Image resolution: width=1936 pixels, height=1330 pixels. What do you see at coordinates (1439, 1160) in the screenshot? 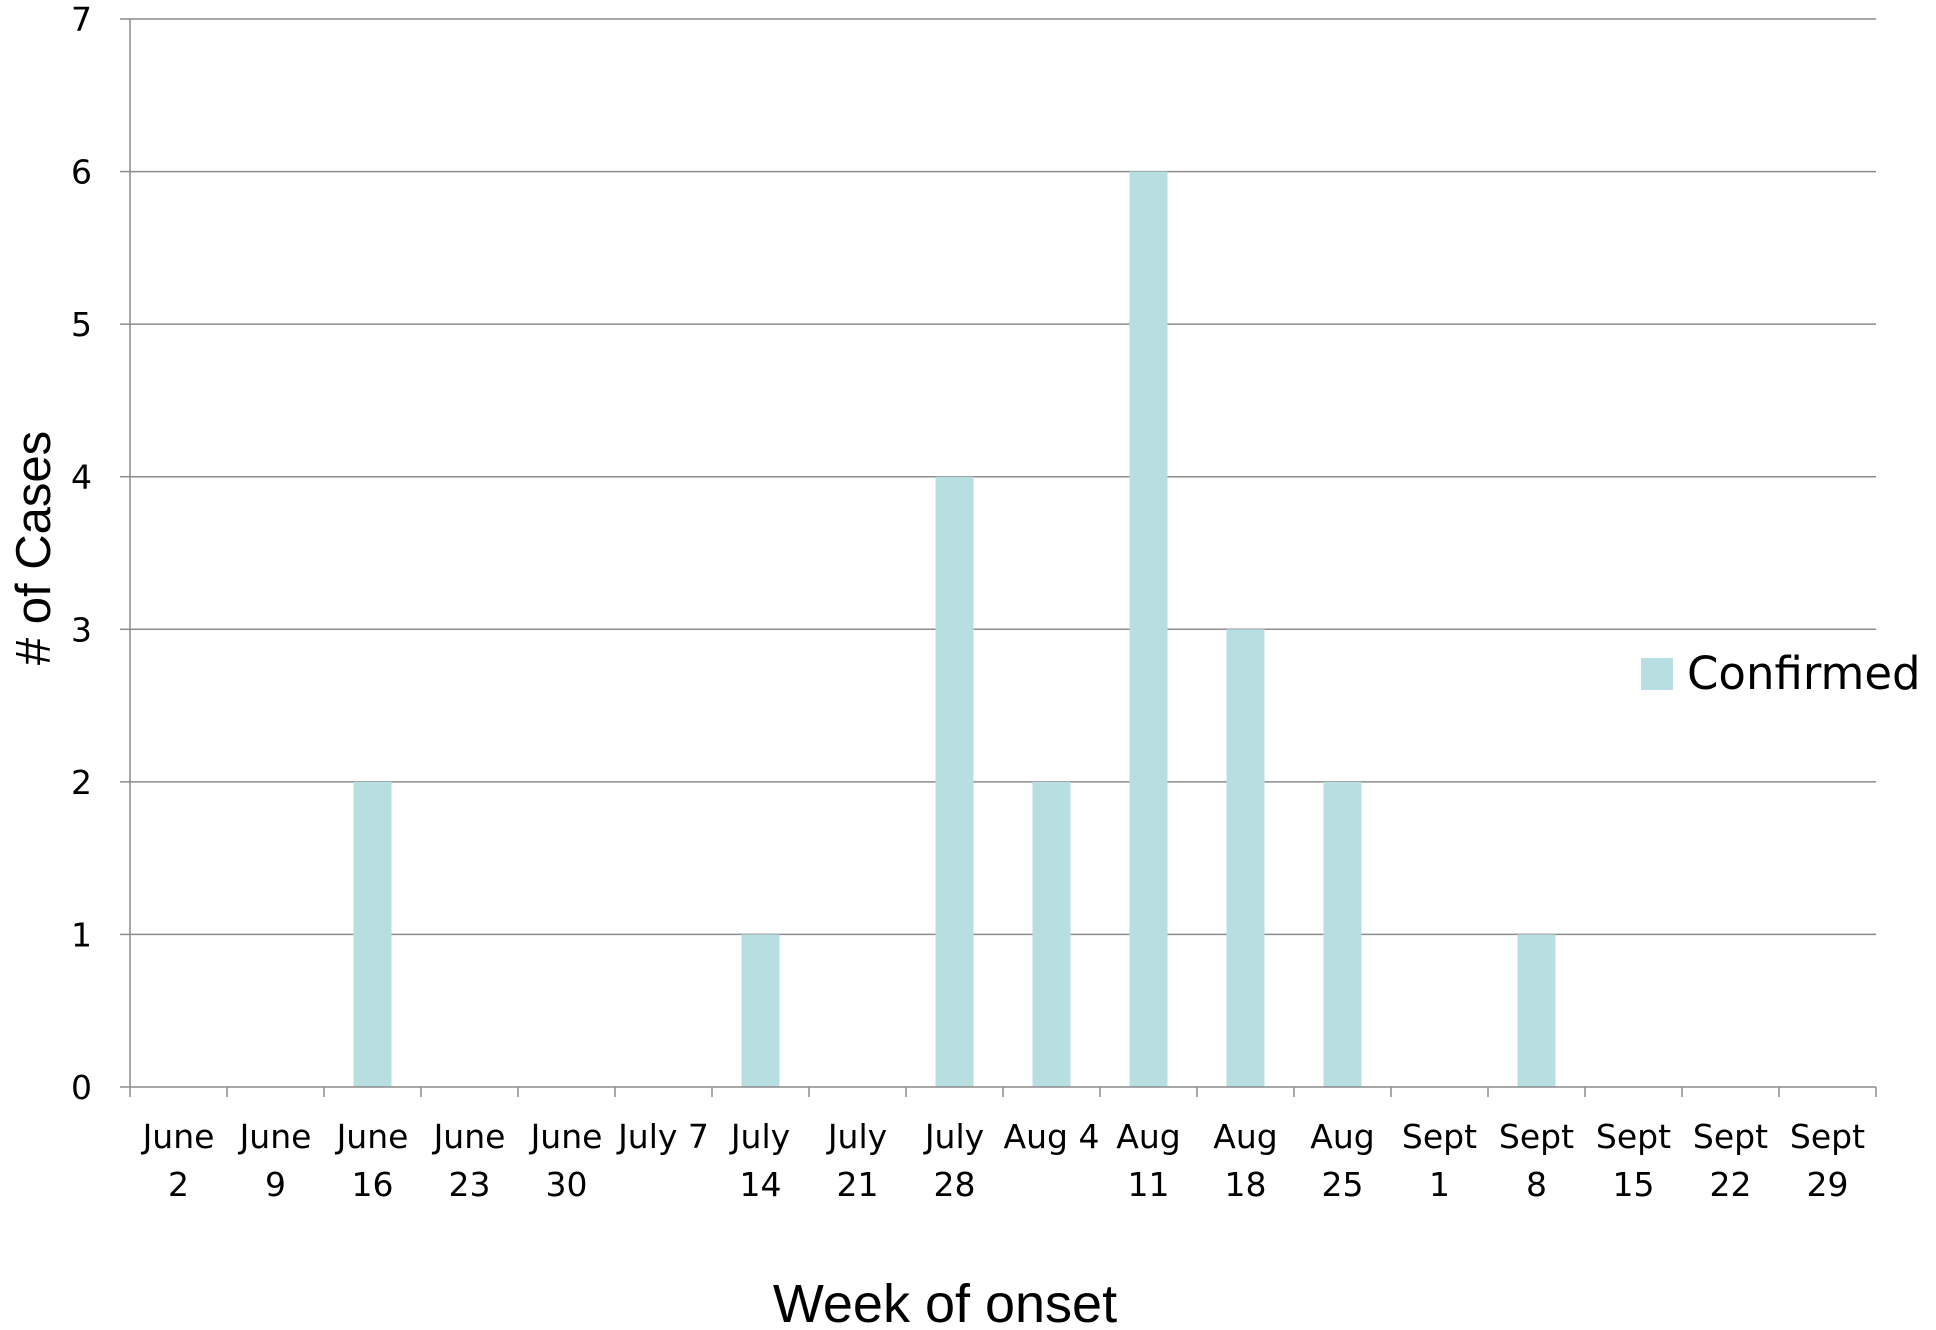
I see `x-tick-label: Sept 1` at bounding box center [1439, 1160].